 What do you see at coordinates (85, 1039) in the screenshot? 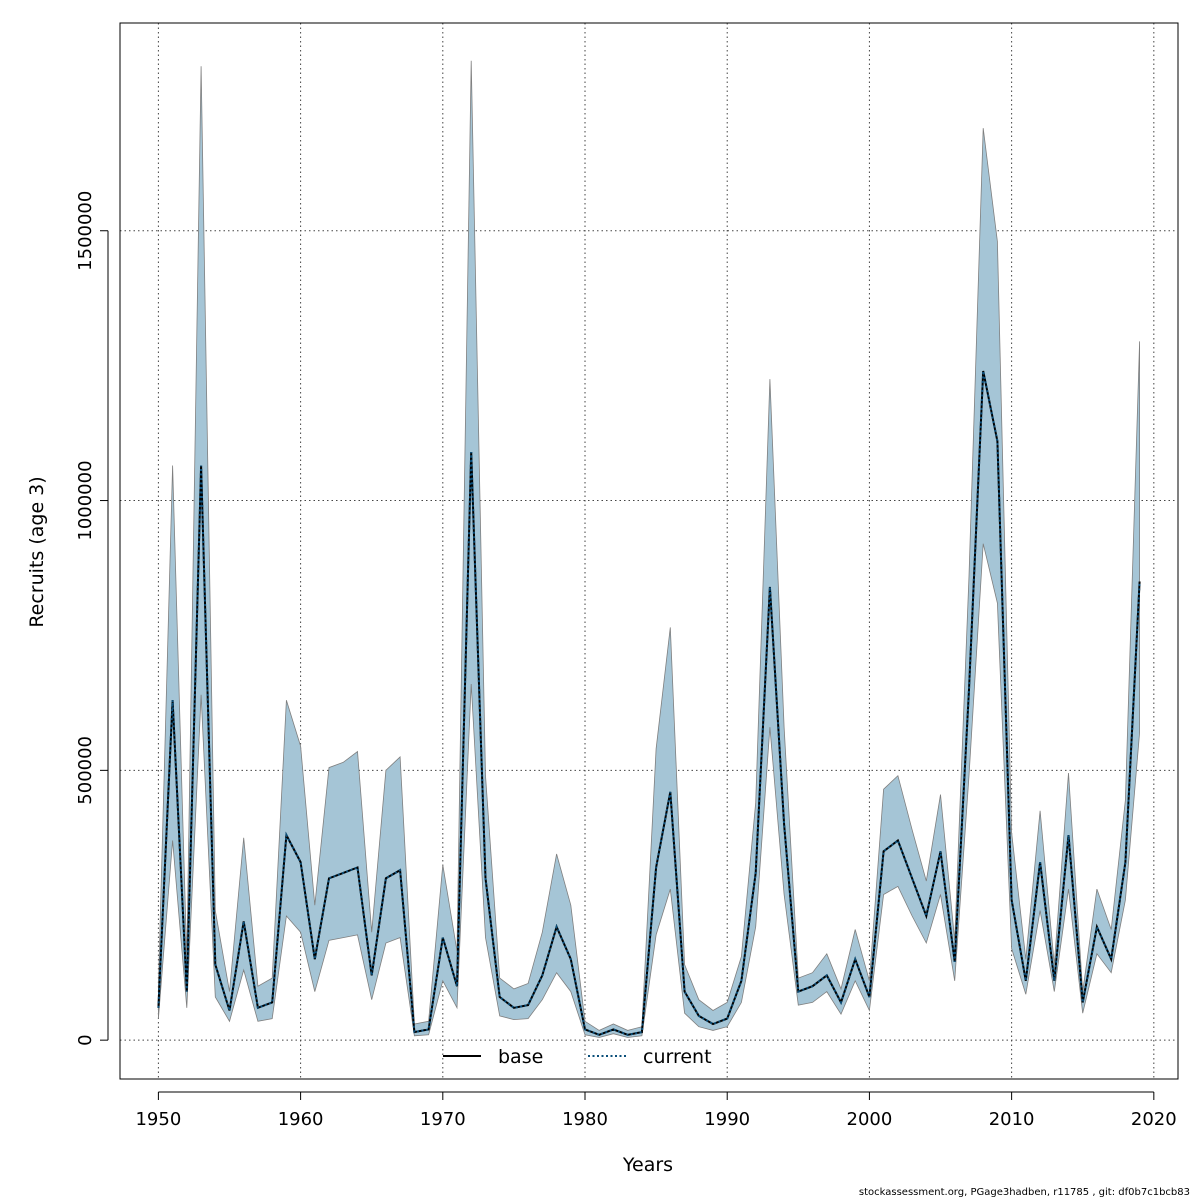
I see `y-tick-label: 0` at bounding box center [85, 1039].